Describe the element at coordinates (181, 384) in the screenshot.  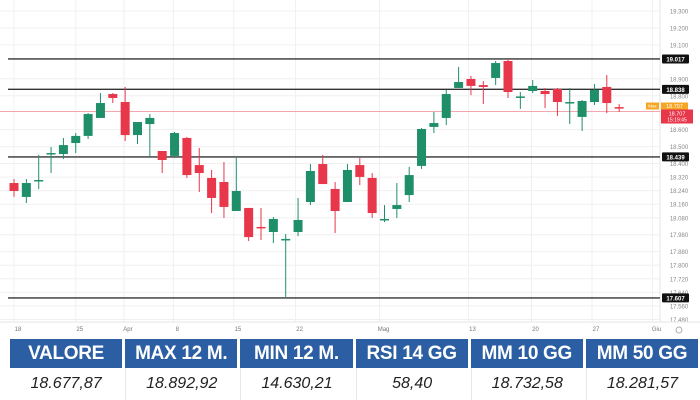
I see `stat-value: 18.892,92` at that location.